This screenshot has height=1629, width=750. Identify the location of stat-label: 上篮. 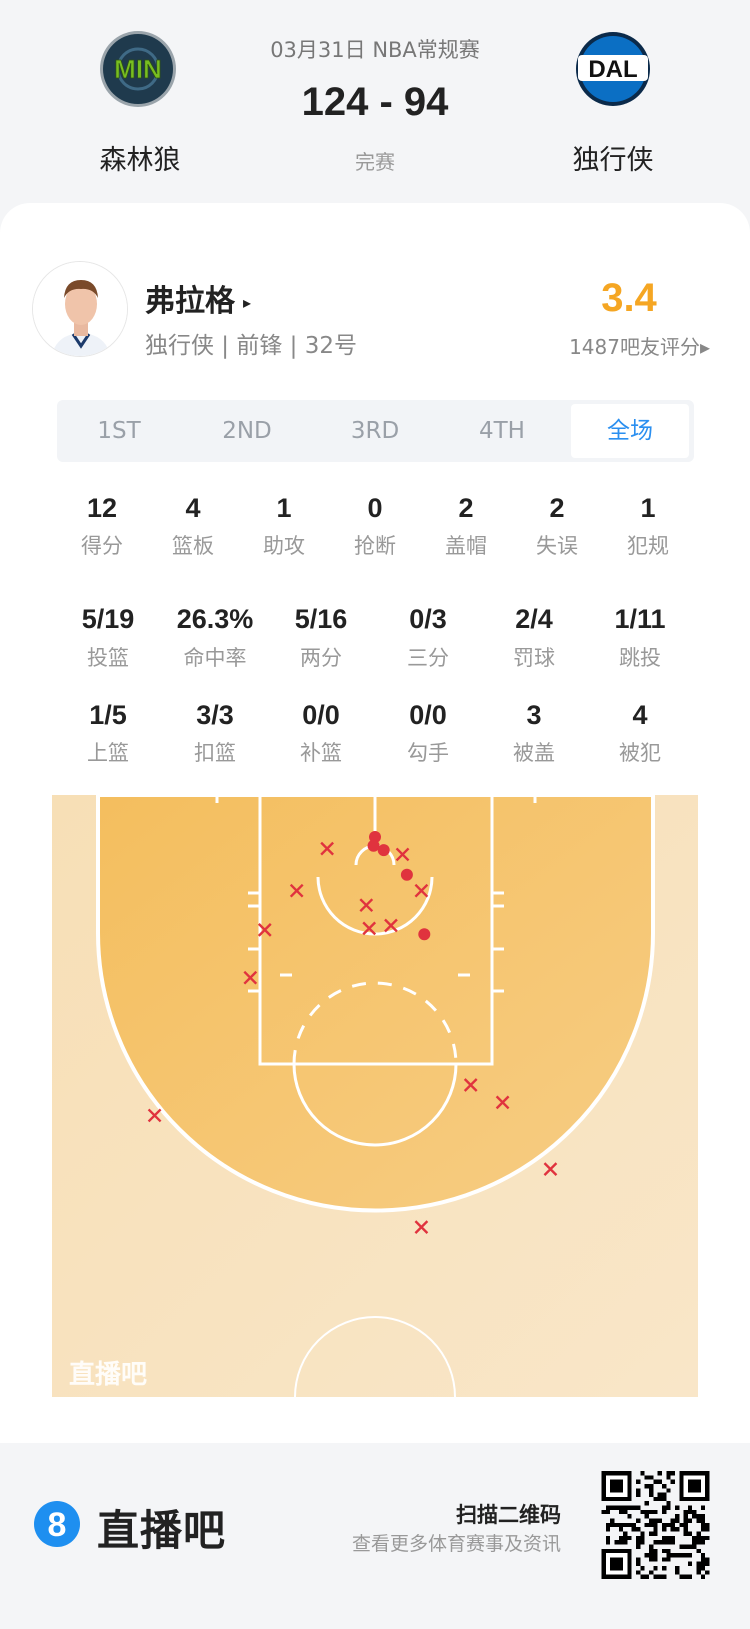
(108, 753).